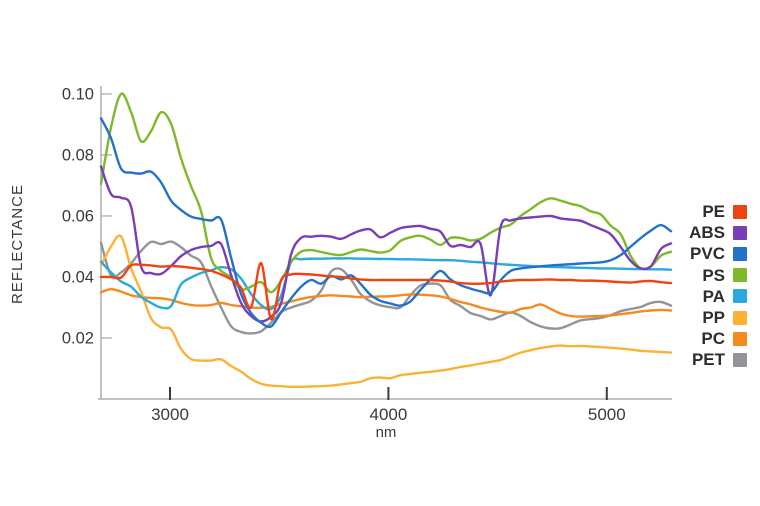 The image size is (760, 506). What do you see at coordinates (386, 303) in the screenshot?
I see `series-line-PC` at bounding box center [386, 303].